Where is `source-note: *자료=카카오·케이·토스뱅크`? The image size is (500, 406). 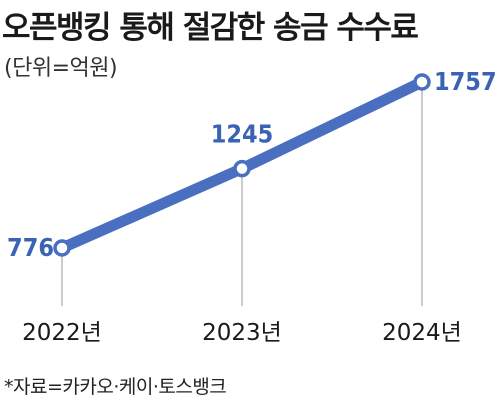 source-note: *자료=카카오·케이·토스뱅크 is located at coordinates (115, 387).